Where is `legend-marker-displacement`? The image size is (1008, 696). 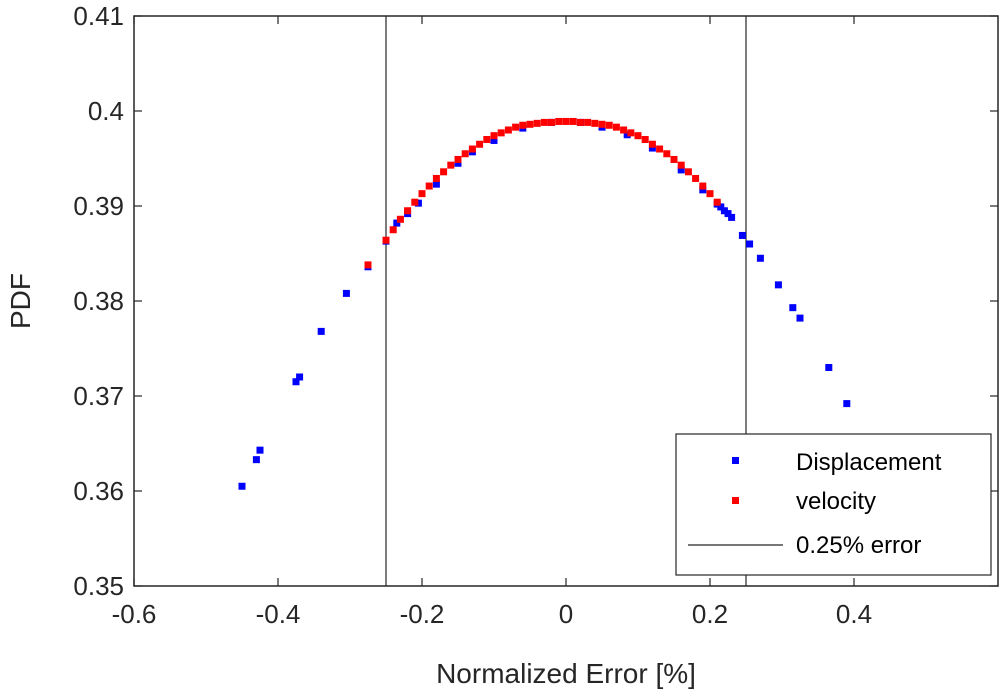
legend-marker-displacement is located at coordinates (735, 460).